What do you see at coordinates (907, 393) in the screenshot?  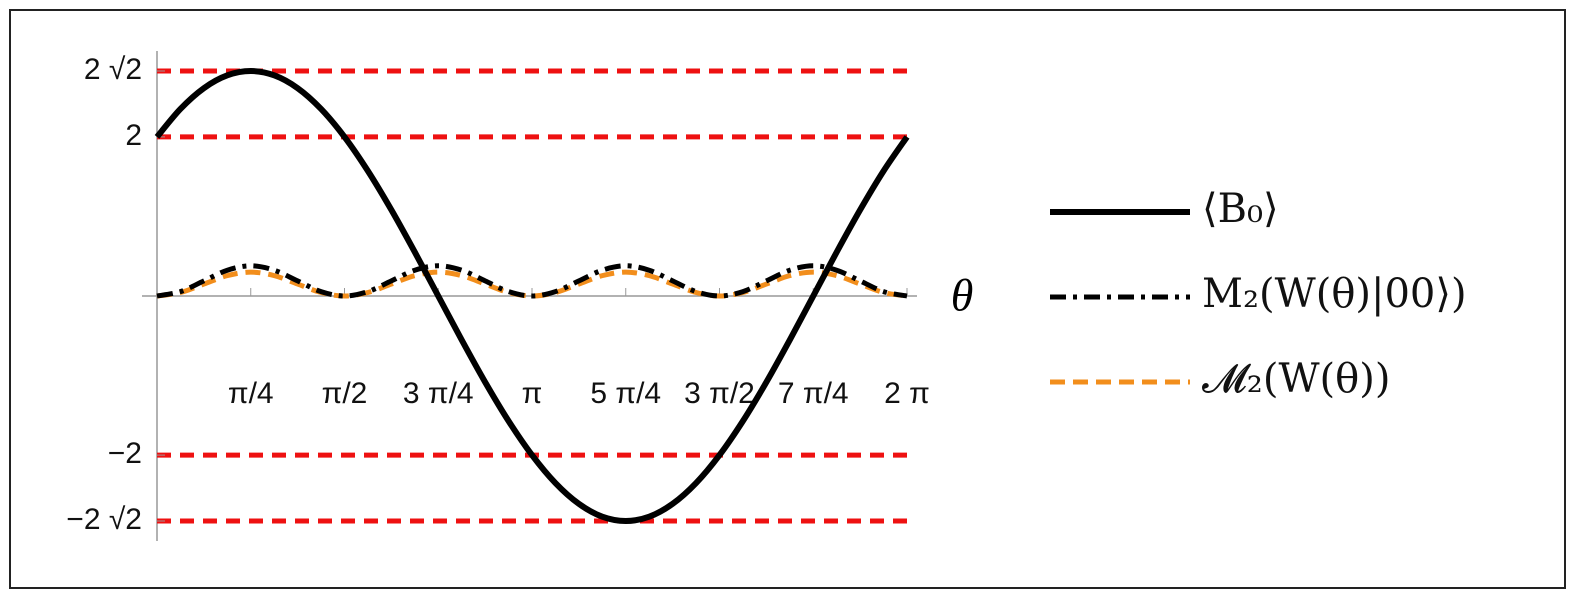 I see `x-tick-label: 2 π` at bounding box center [907, 393].